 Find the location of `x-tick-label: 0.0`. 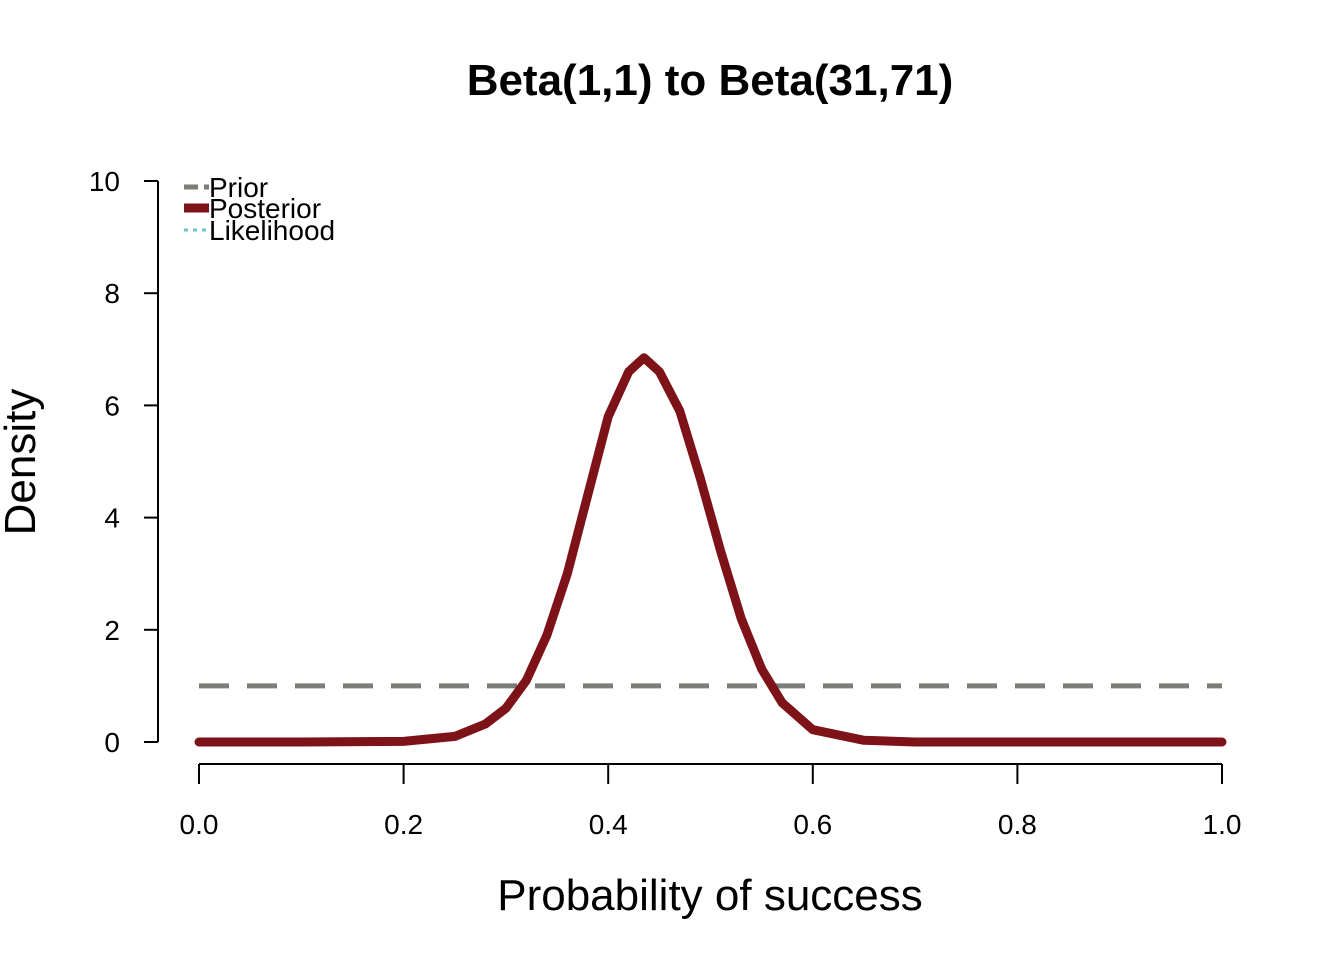

x-tick-label: 0.0 is located at coordinates (199, 824).